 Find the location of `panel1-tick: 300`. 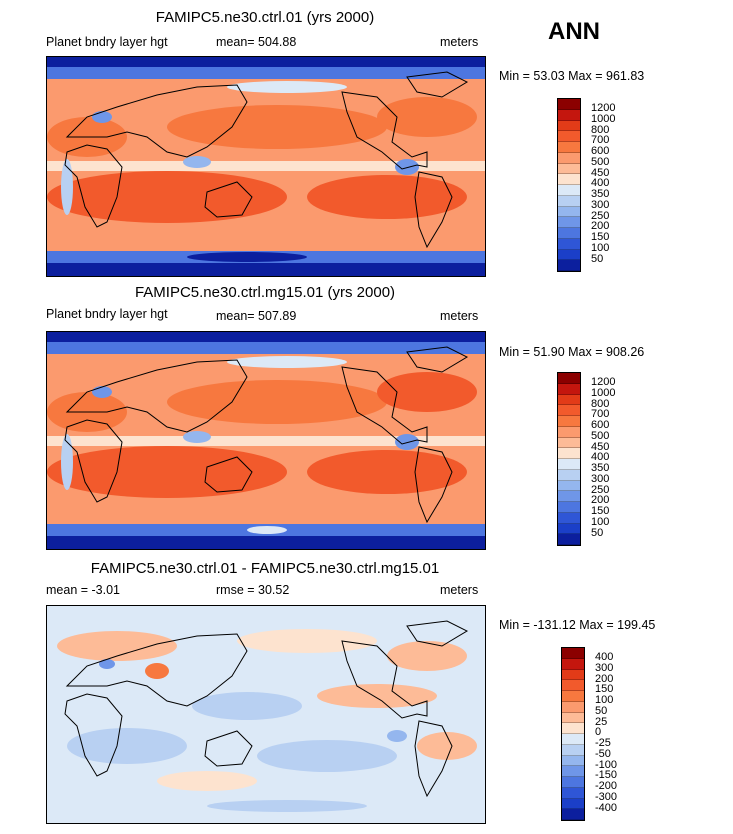

panel1-tick: 300 is located at coordinates (600, 205).